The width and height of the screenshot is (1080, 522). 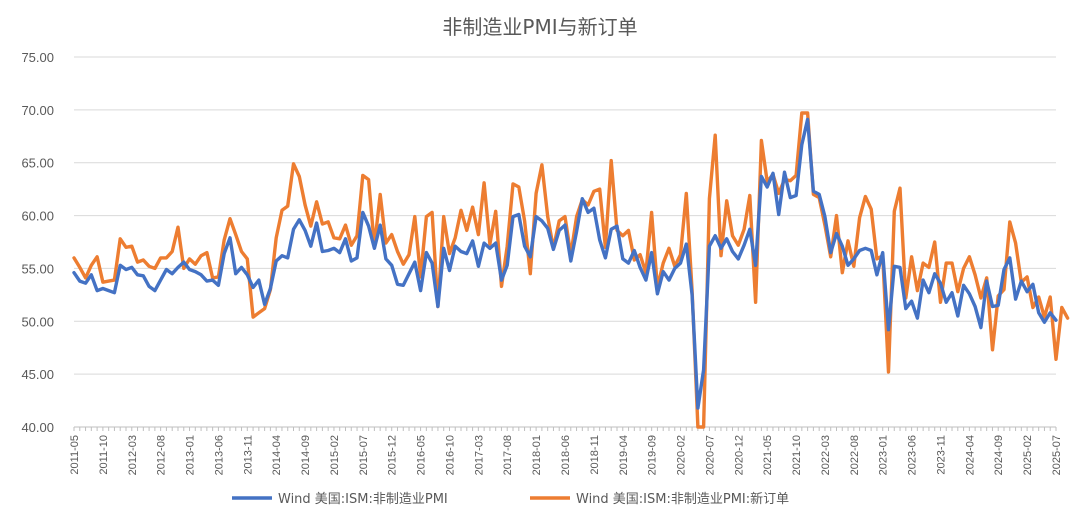 I want to click on x-tick-label: 2016-05, so click(x=422, y=455).